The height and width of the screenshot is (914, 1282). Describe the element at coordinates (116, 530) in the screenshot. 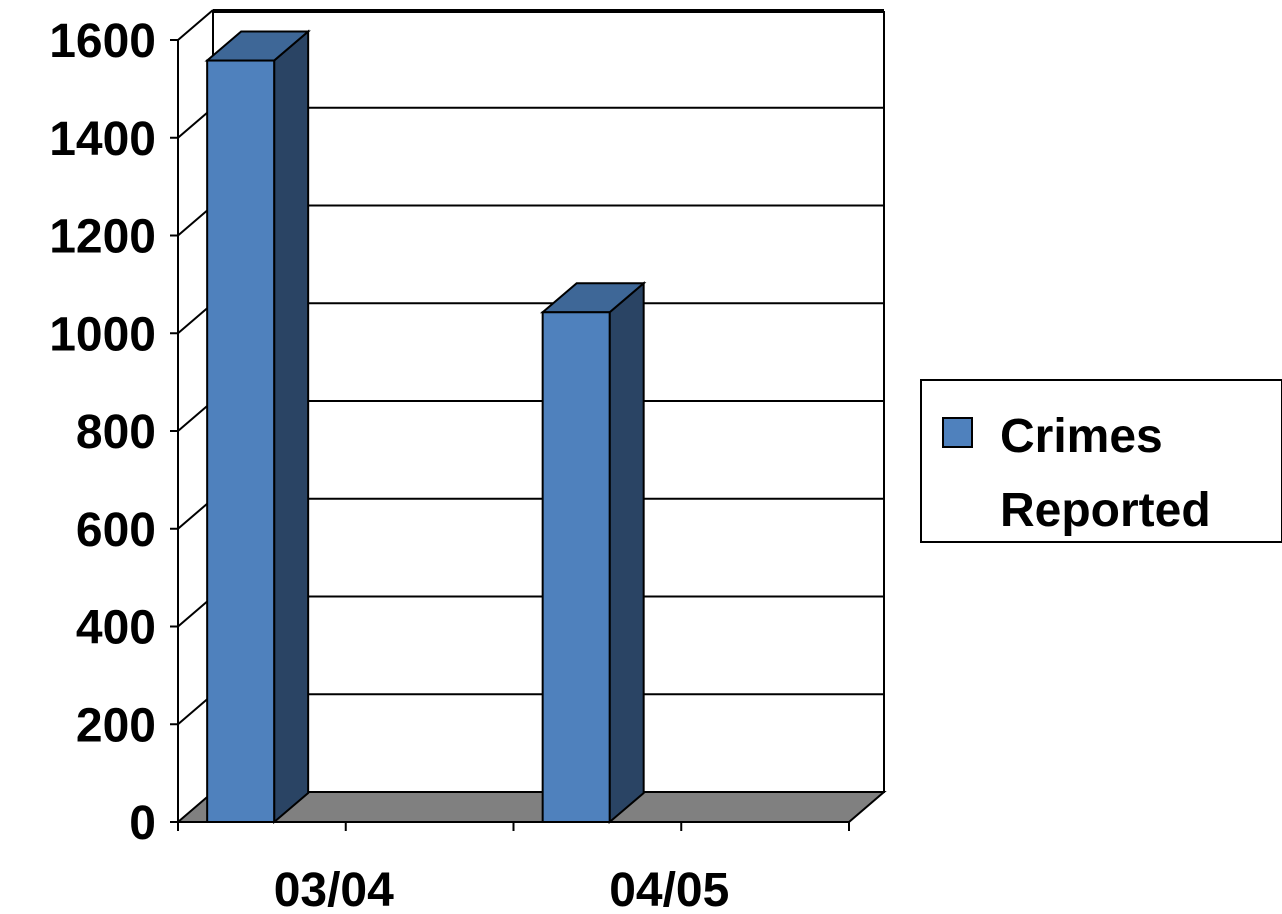

I see `y-tick-label: 600` at that location.